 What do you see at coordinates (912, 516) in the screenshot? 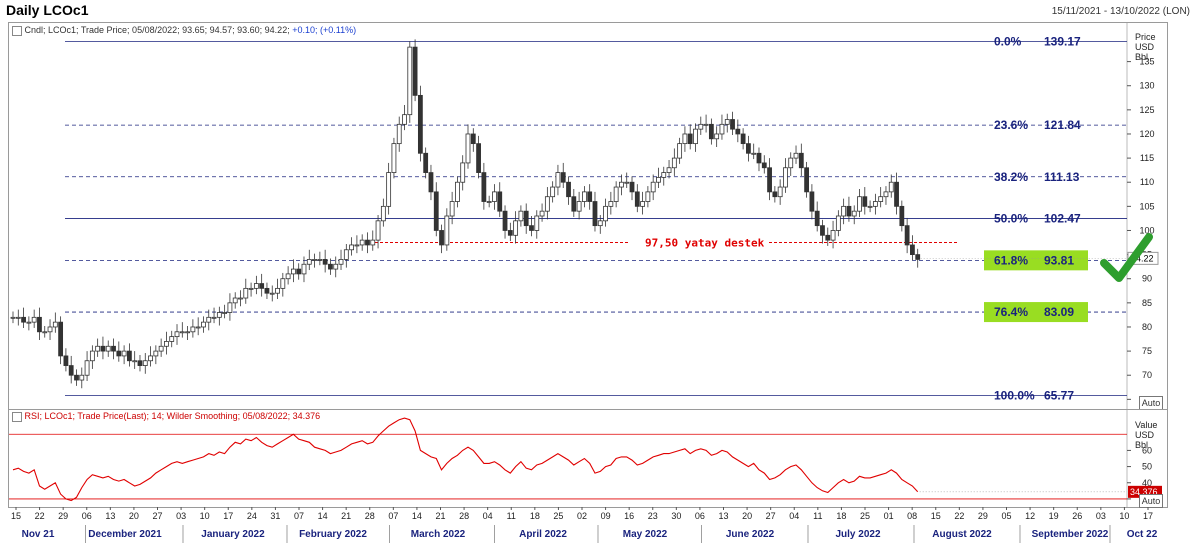
I see `x-tick-label: 08` at bounding box center [912, 516].